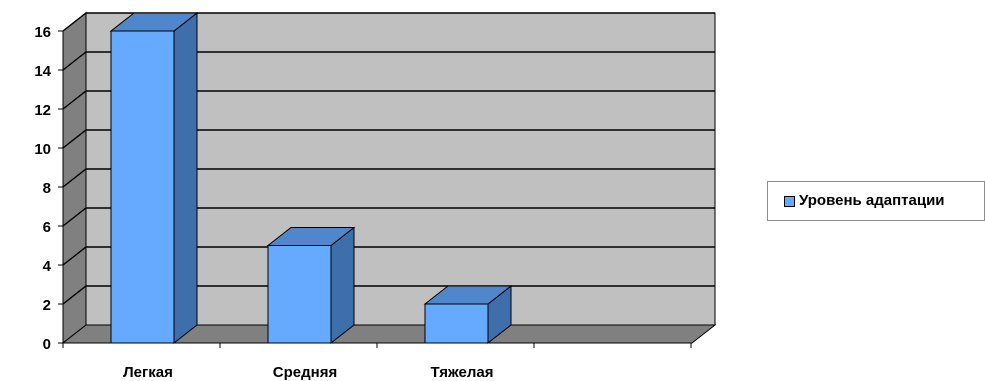 This screenshot has height=381, width=985. Describe the element at coordinates (42, 32) in the screenshot. I see `y-tick-label: 16` at that location.